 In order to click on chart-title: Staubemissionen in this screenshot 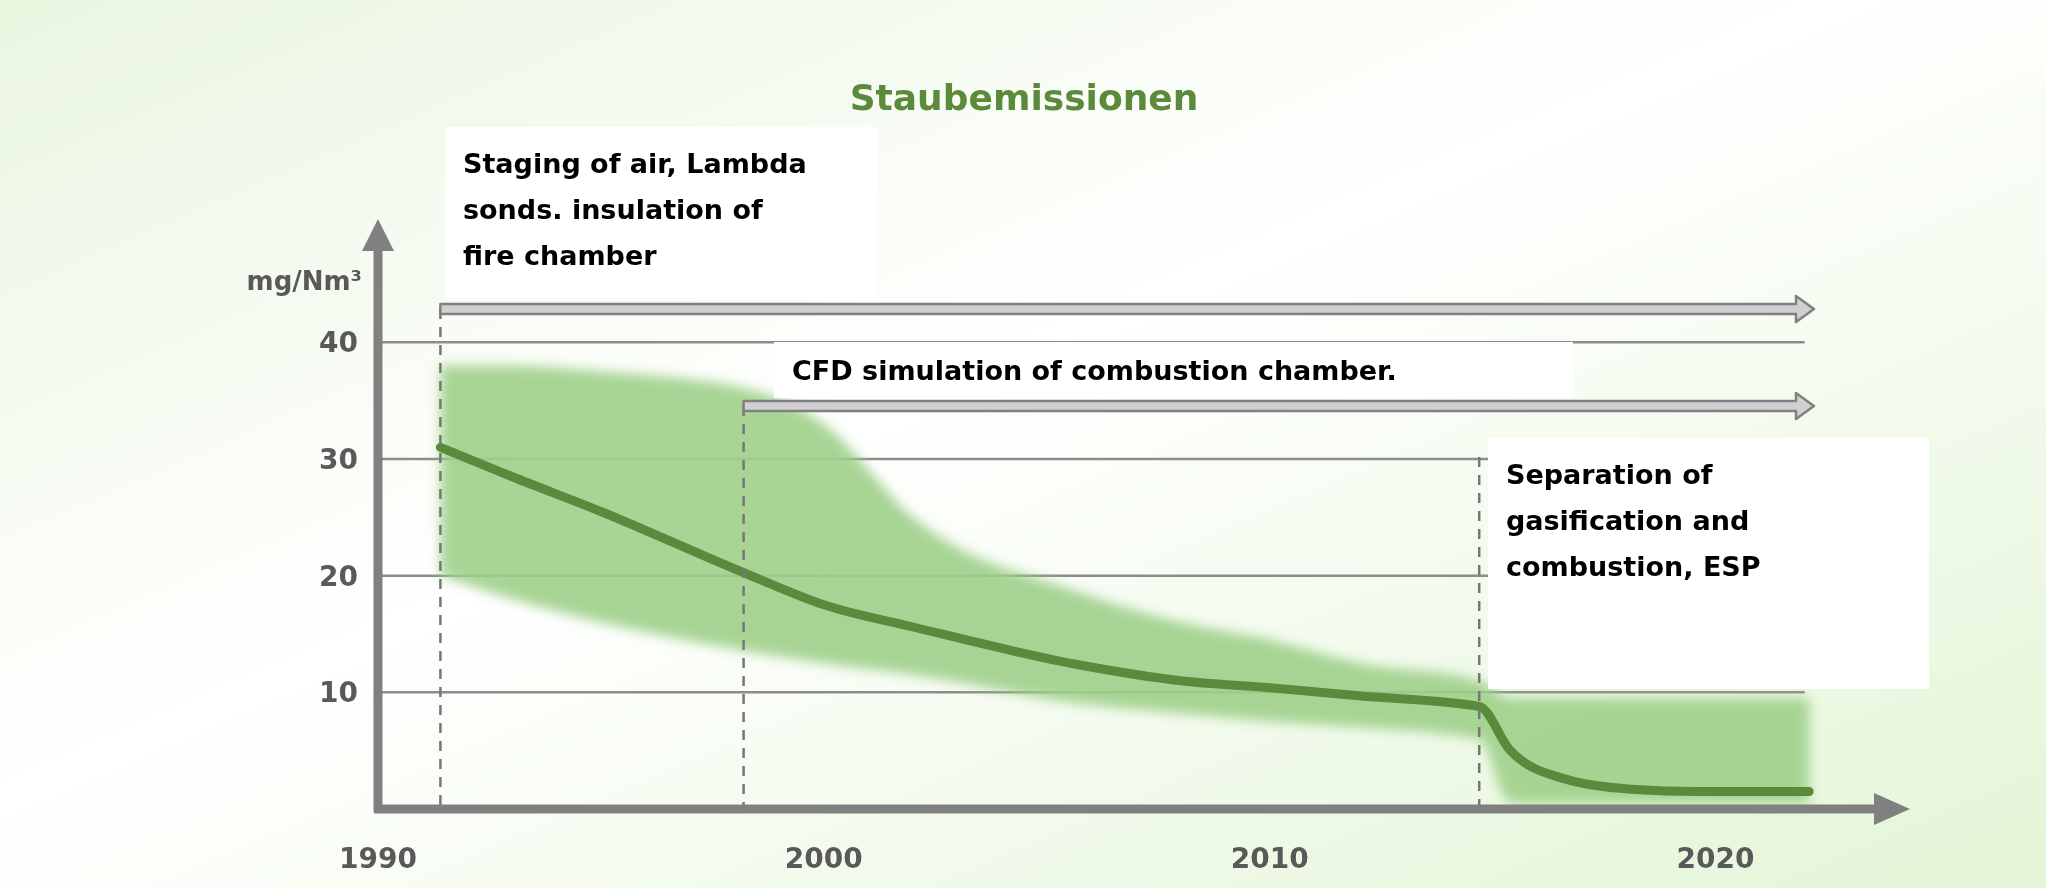, I will do `click(1024, 97)`.